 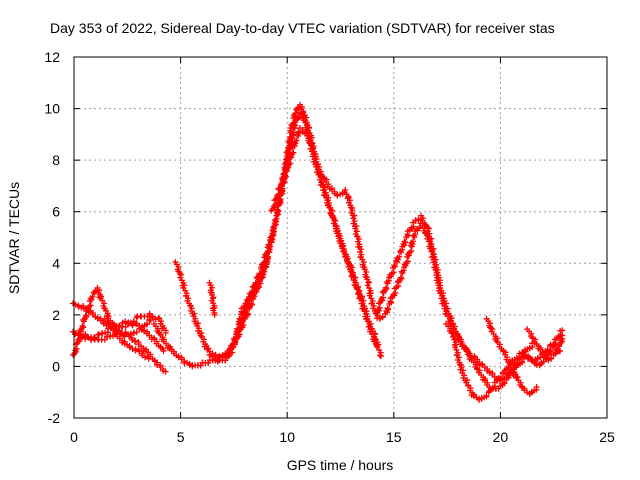 I want to click on y-tick-label: 10, so click(x=52, y=109).